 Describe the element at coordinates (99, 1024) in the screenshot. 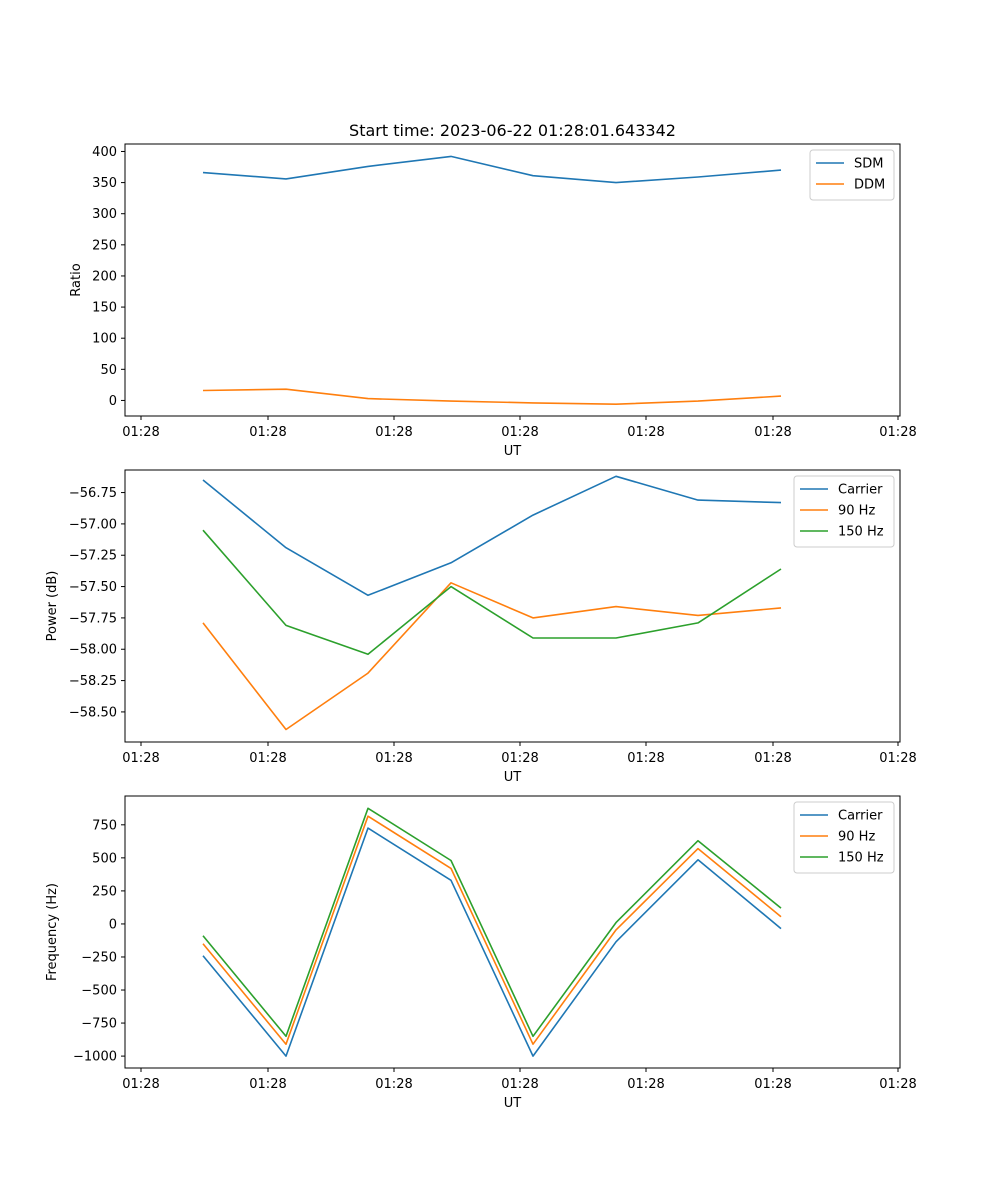

I see `y-tick-label: −750` at that location.